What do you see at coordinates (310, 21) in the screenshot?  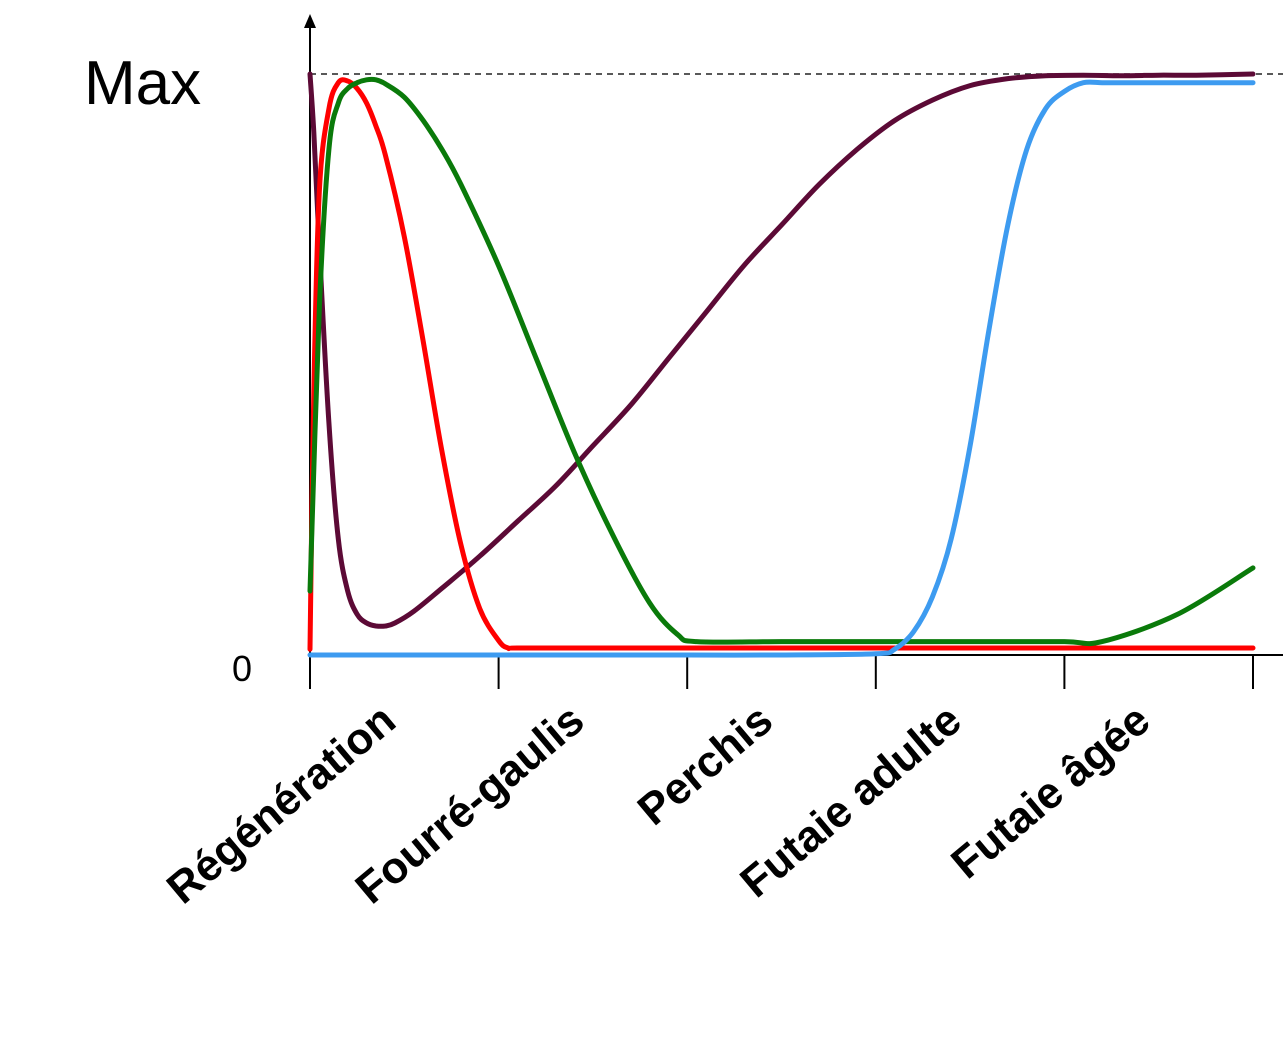 I see `y-axis-arrowhead` at bounding box center [310, 21].